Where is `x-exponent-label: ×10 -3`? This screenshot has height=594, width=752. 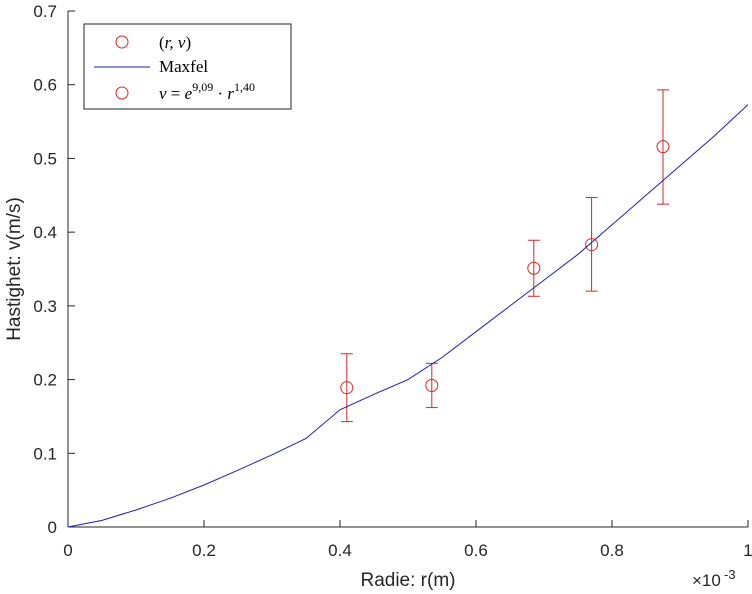 x-exponent-label: ×10 -3 is located at coordinates (714, 578).